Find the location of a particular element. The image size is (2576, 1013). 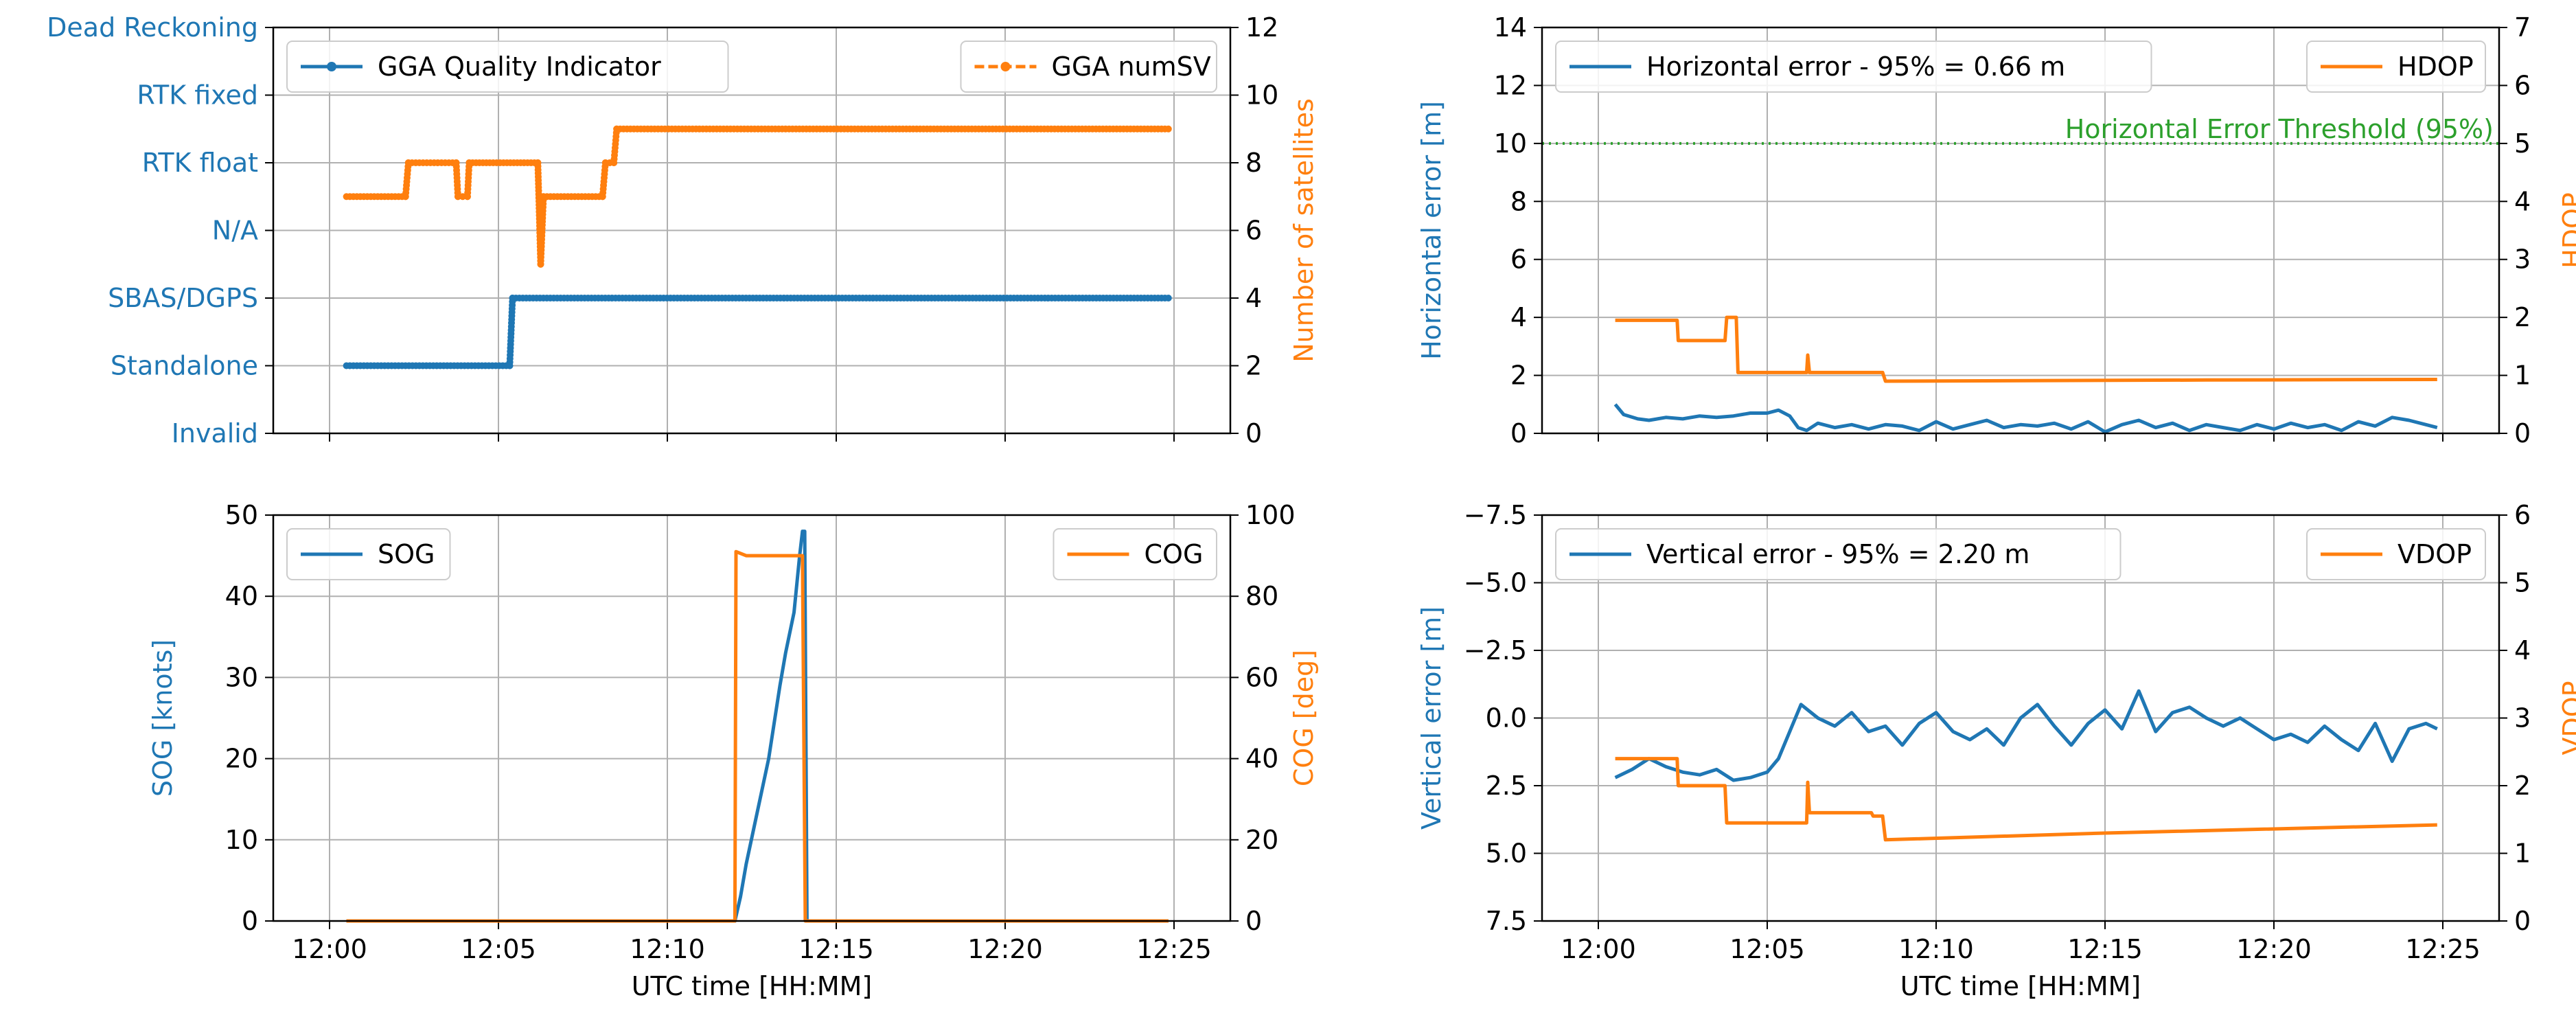

legend-label: Horizontal error - 95% = 0.66 m is located at coordinates (1856, 67).